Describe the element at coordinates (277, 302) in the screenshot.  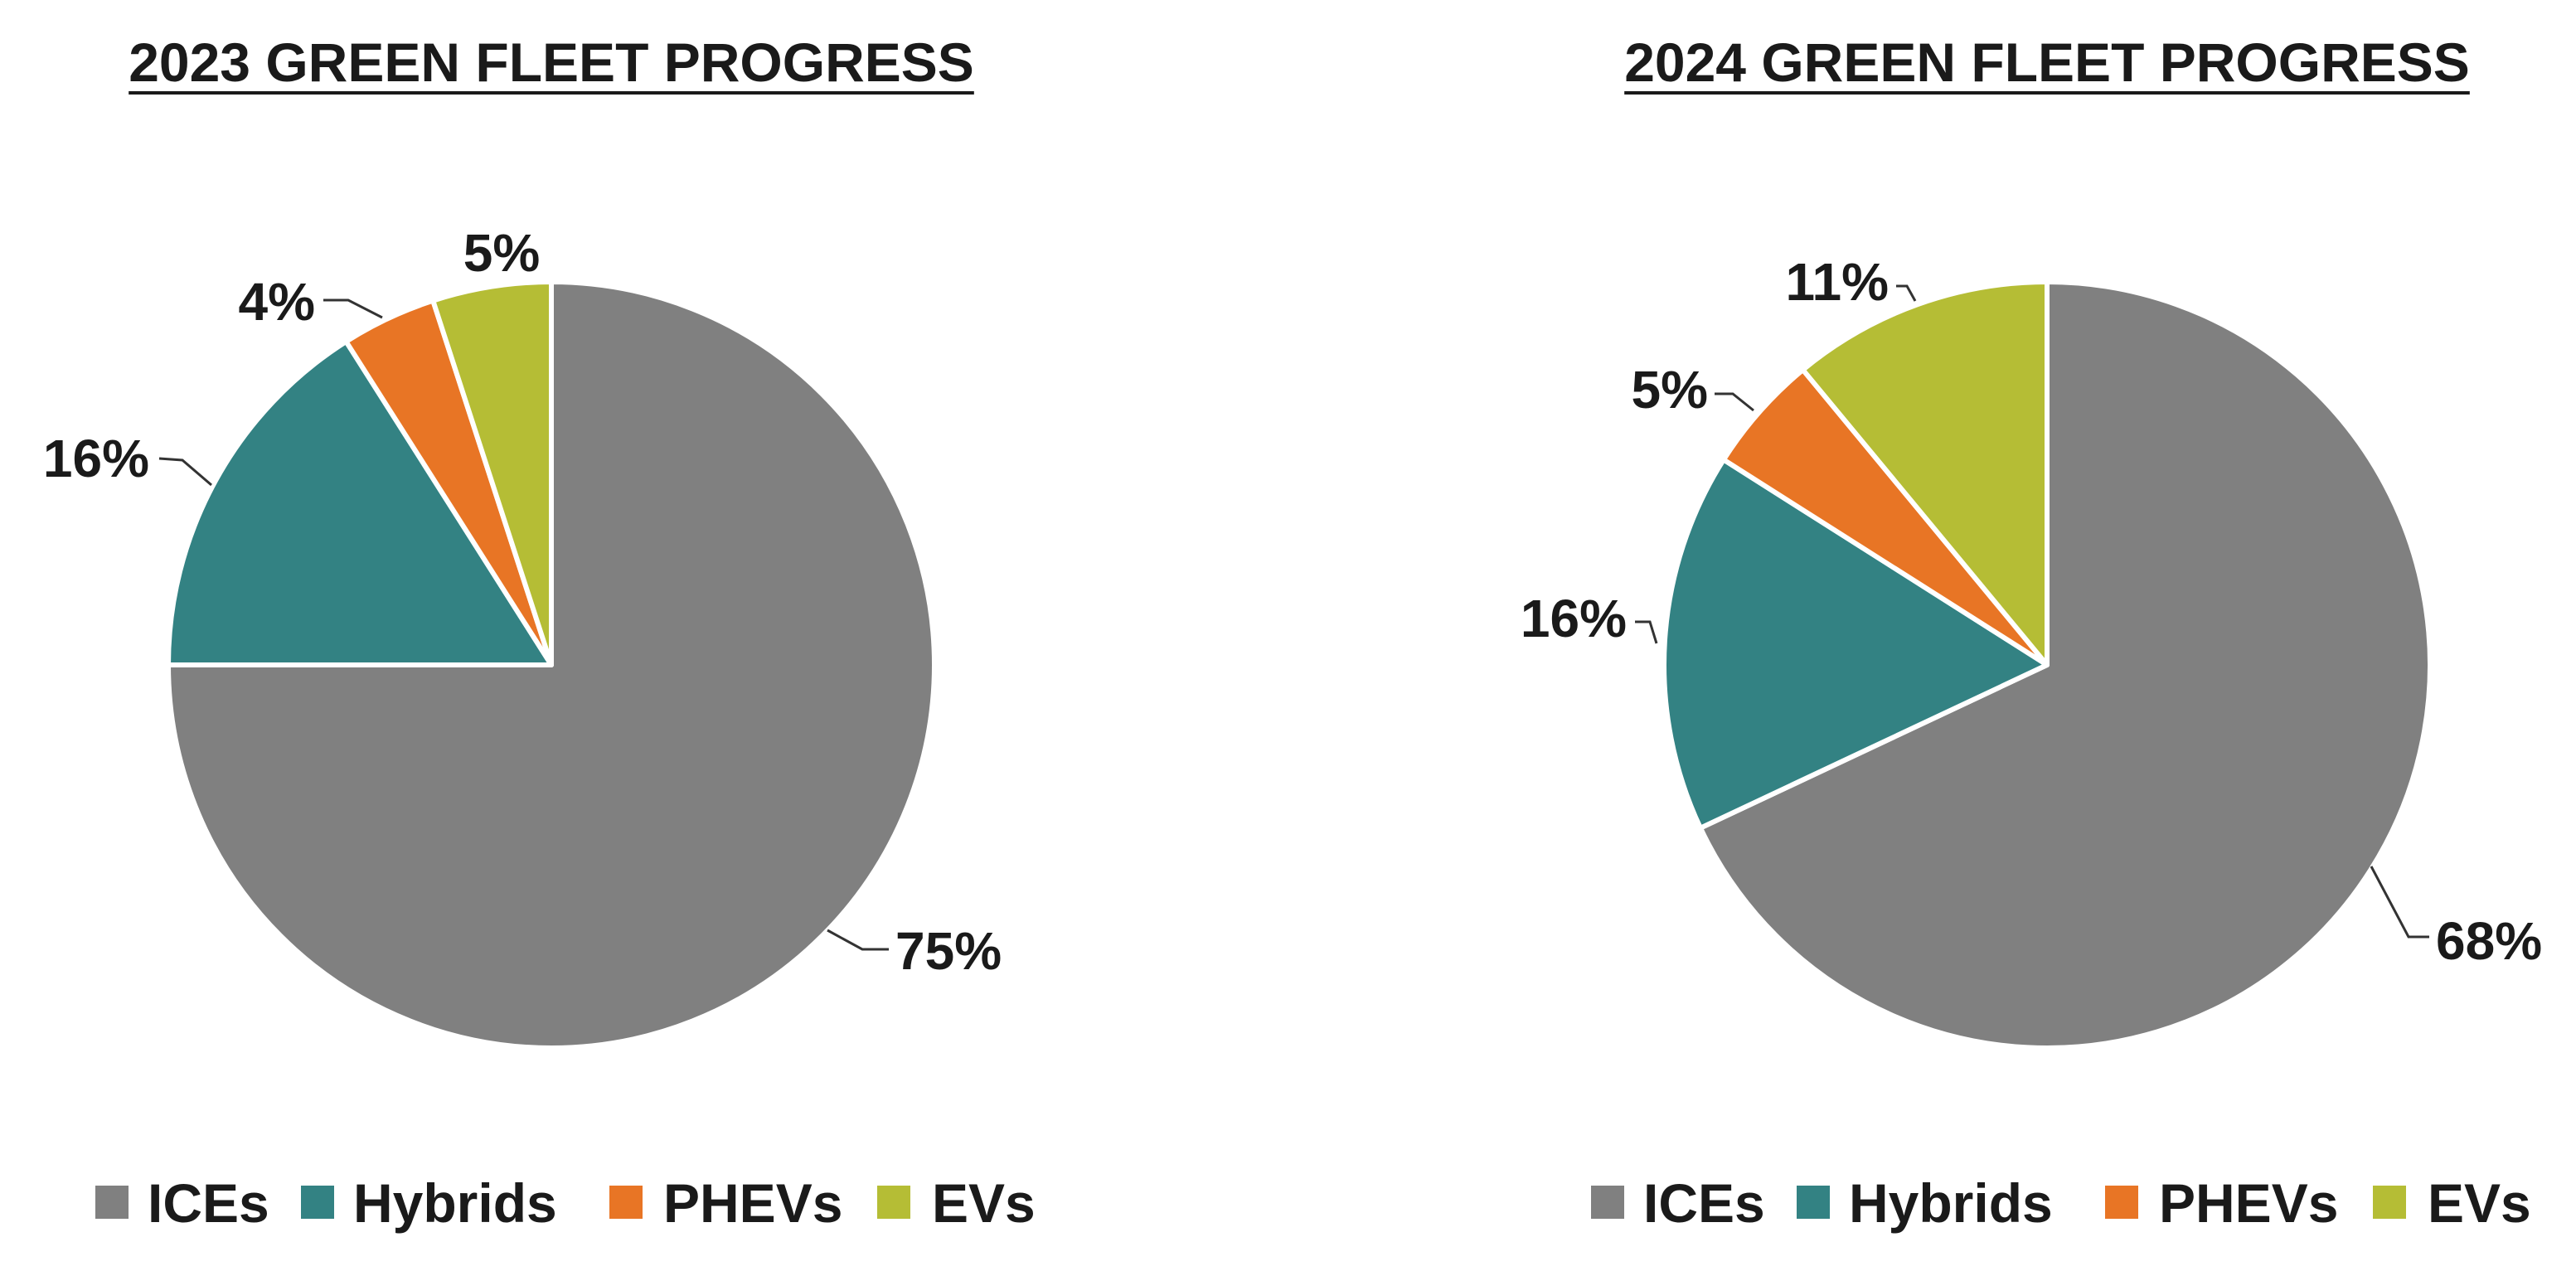
I see `data-label-phevs: 4%` at that location.